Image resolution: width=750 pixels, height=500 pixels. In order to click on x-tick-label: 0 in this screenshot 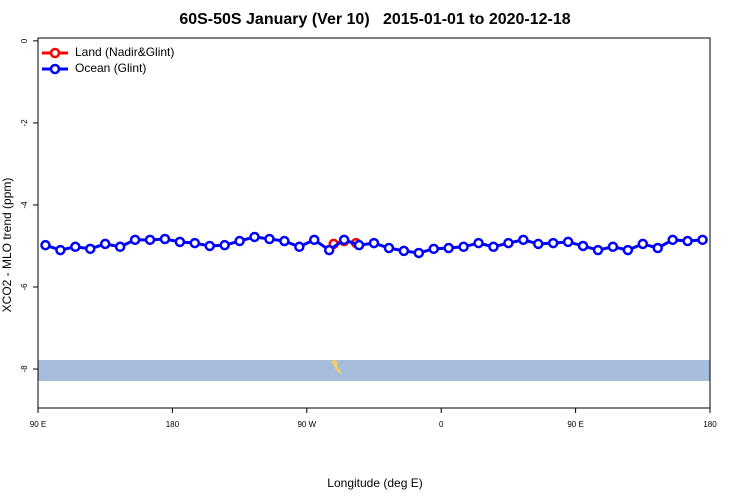, I will do `click(441, 424)`.